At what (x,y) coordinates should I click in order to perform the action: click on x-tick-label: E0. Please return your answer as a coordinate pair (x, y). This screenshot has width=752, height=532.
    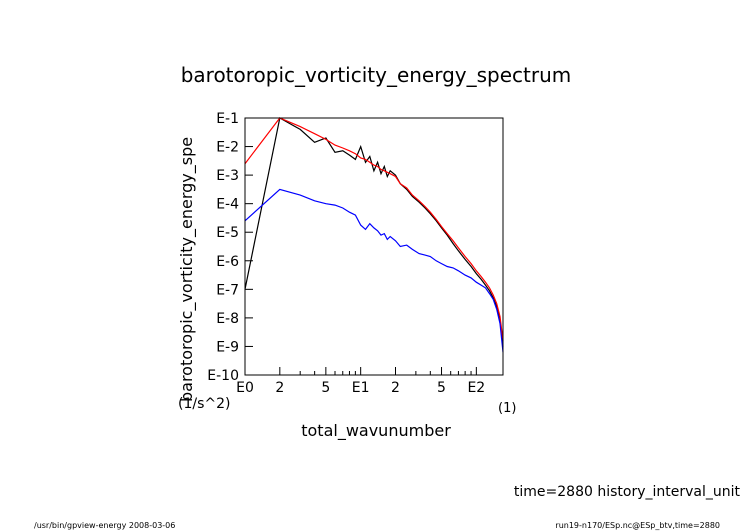
    Looking at the image, I should click on (245, 388).